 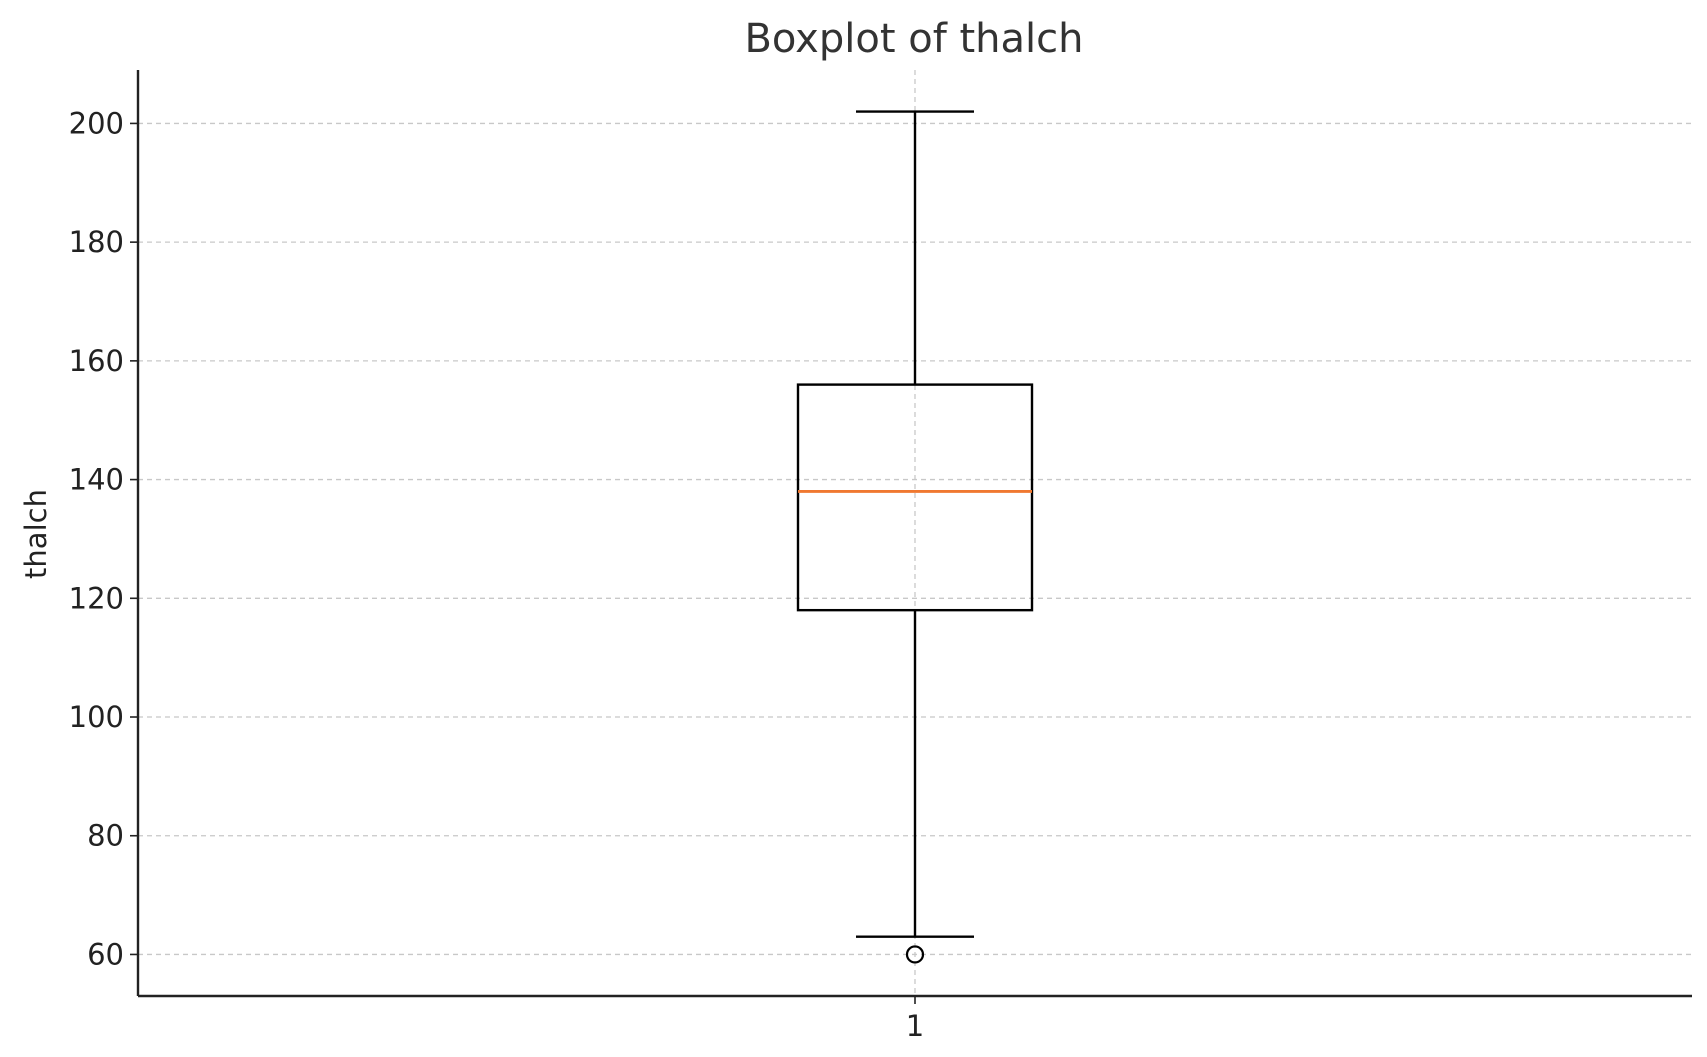 I want to click on outlier-point, so click(x=915, y=954).